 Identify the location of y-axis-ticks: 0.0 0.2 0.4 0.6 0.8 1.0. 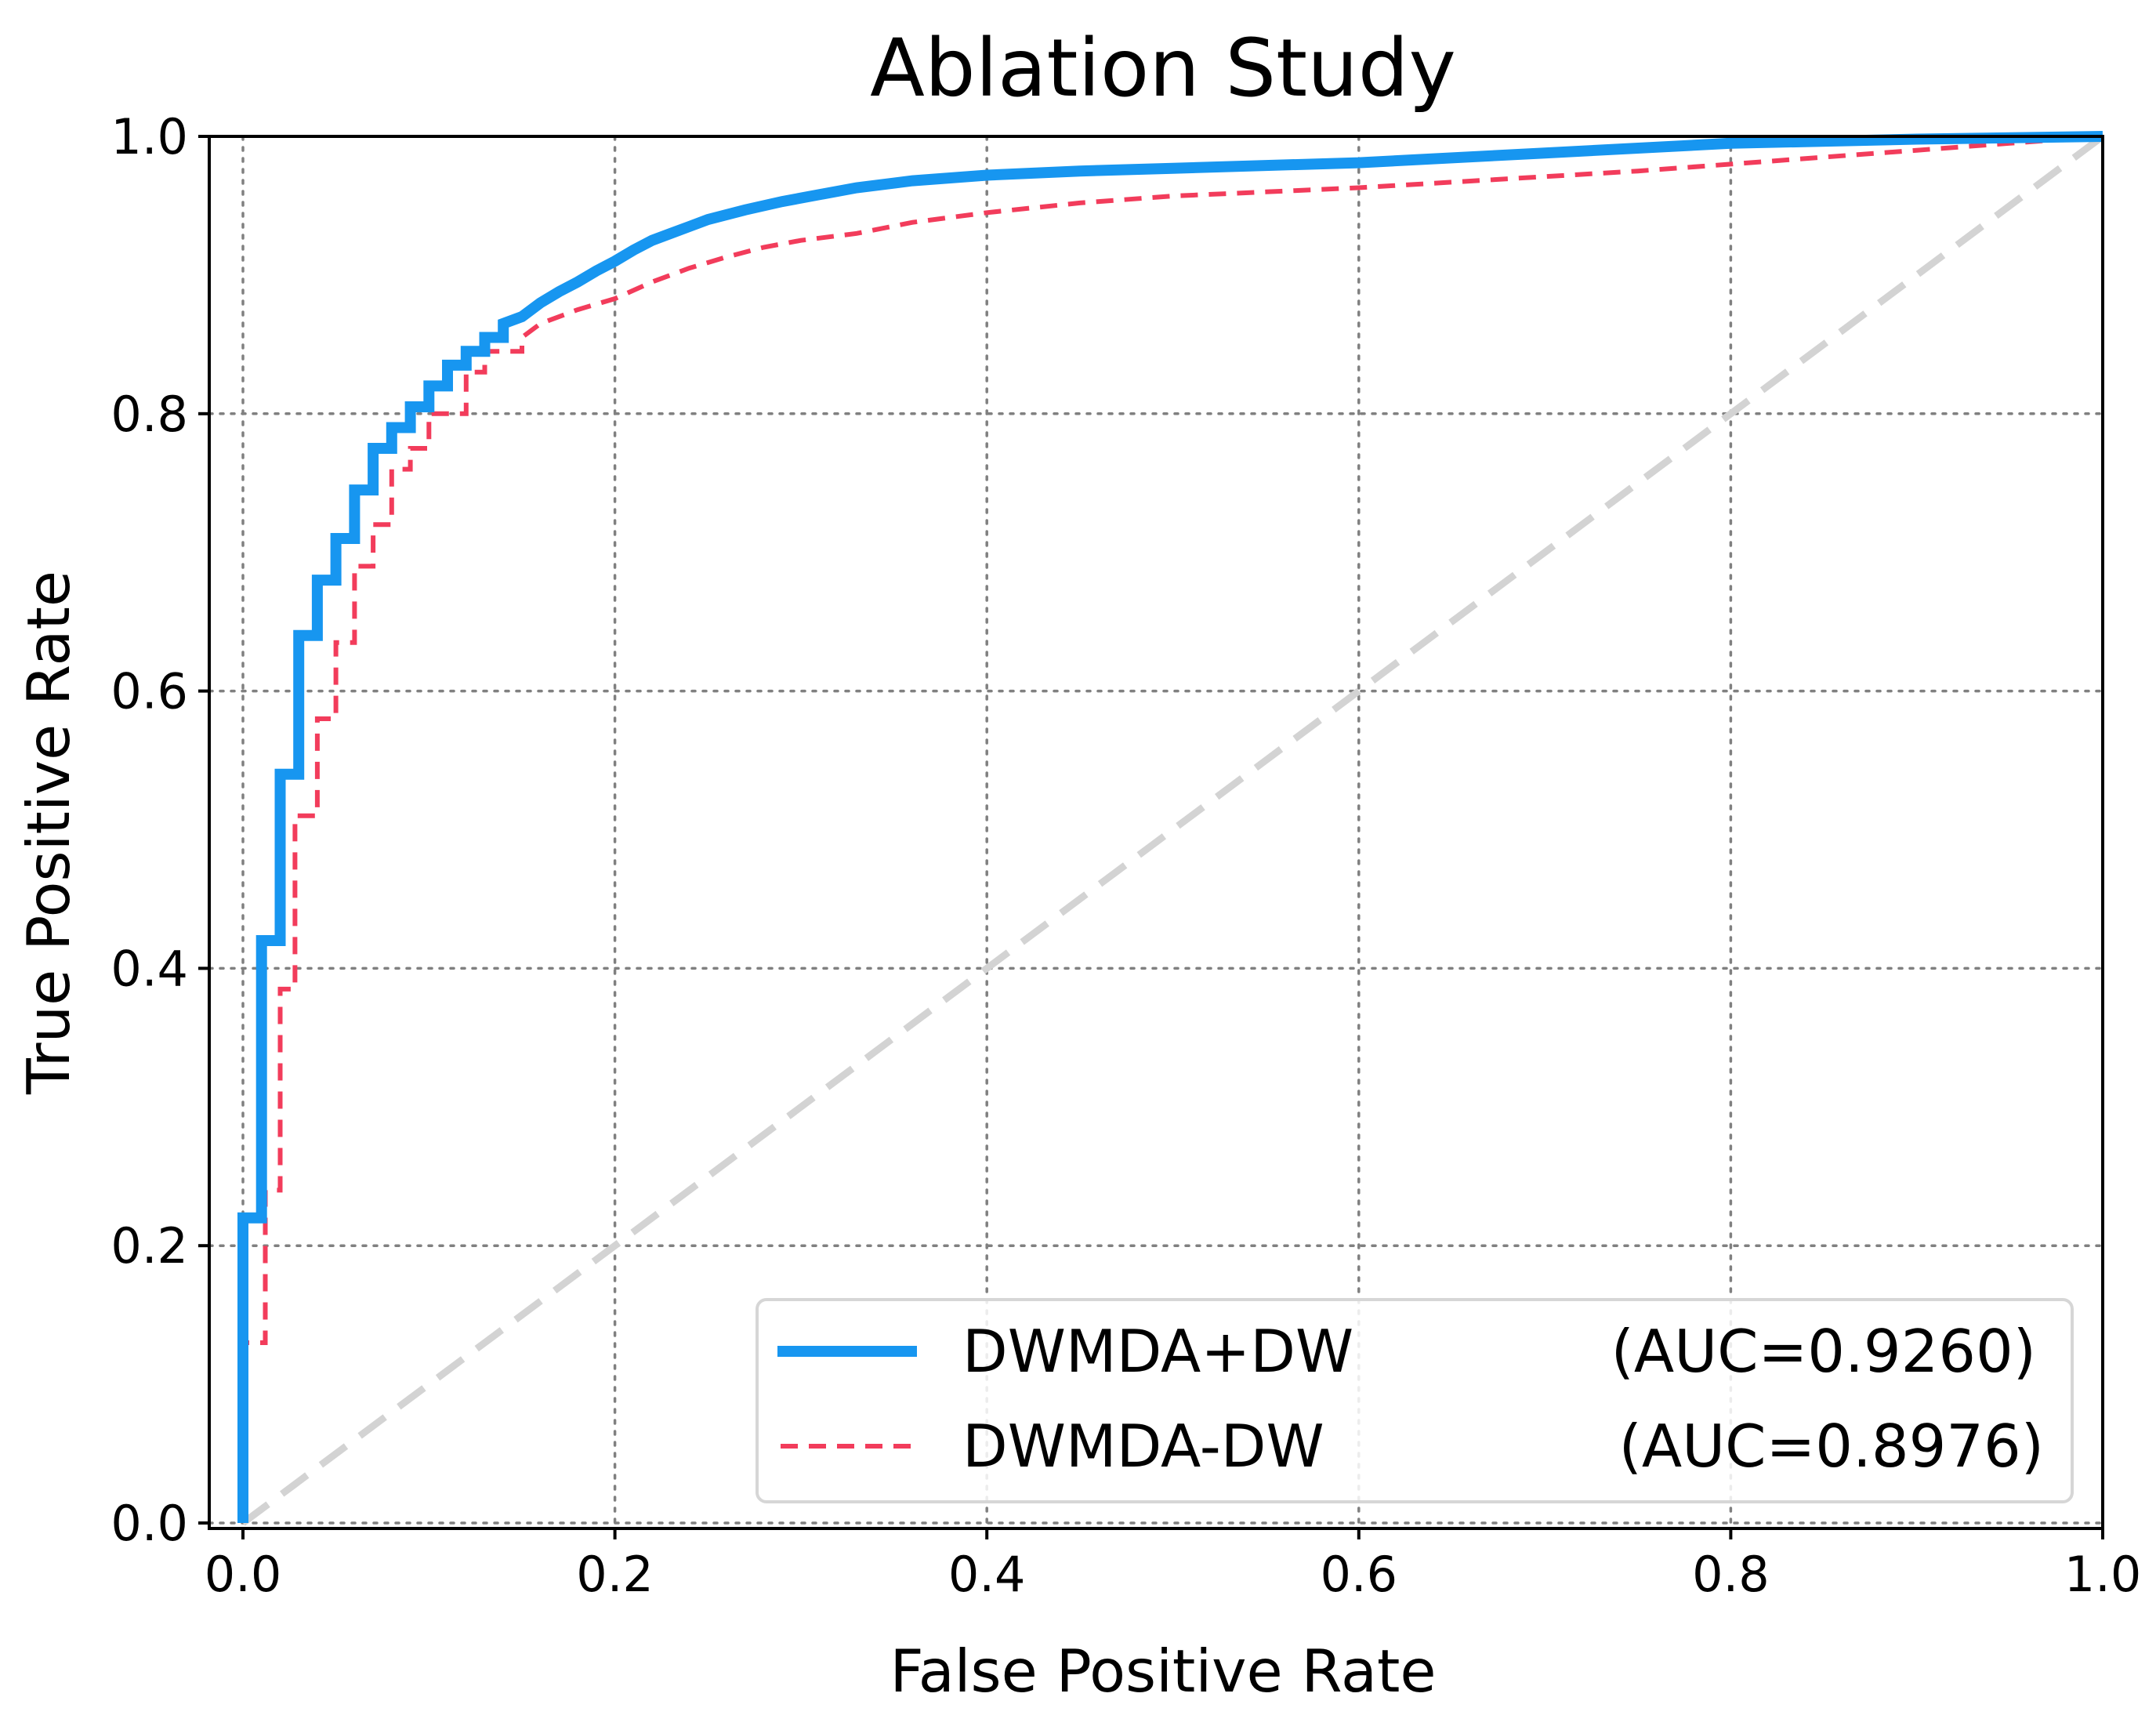
(160, 830).